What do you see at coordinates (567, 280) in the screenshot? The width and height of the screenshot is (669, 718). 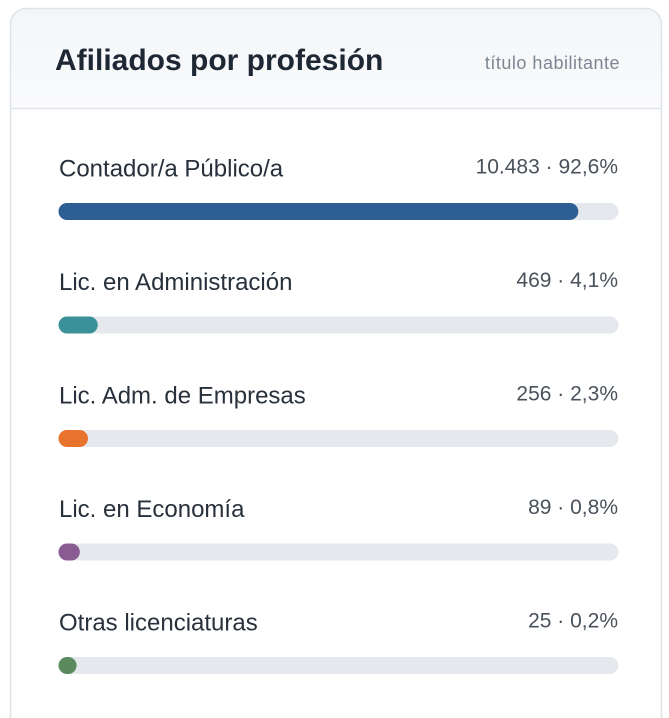 I see `value-label: 469 · 4,1%` at bounding box center [567, 280].